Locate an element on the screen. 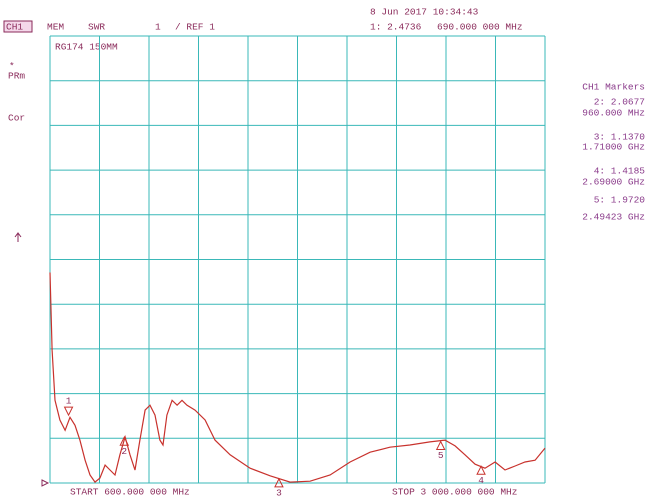 The image size is (647, 500). marker-label: 1 is located at coordinates (69, 401).